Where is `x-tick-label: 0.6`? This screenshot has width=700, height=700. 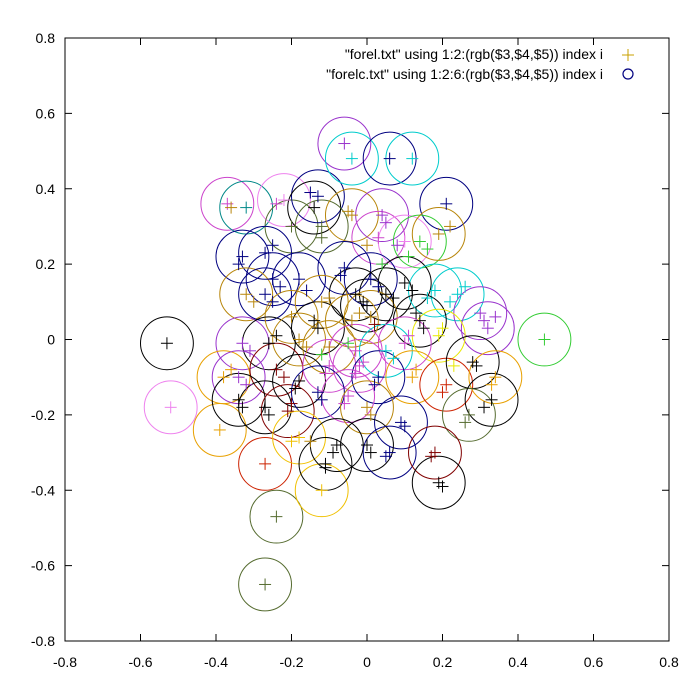 x-tick-label: 0.6 is located at coordinates (594, 662).